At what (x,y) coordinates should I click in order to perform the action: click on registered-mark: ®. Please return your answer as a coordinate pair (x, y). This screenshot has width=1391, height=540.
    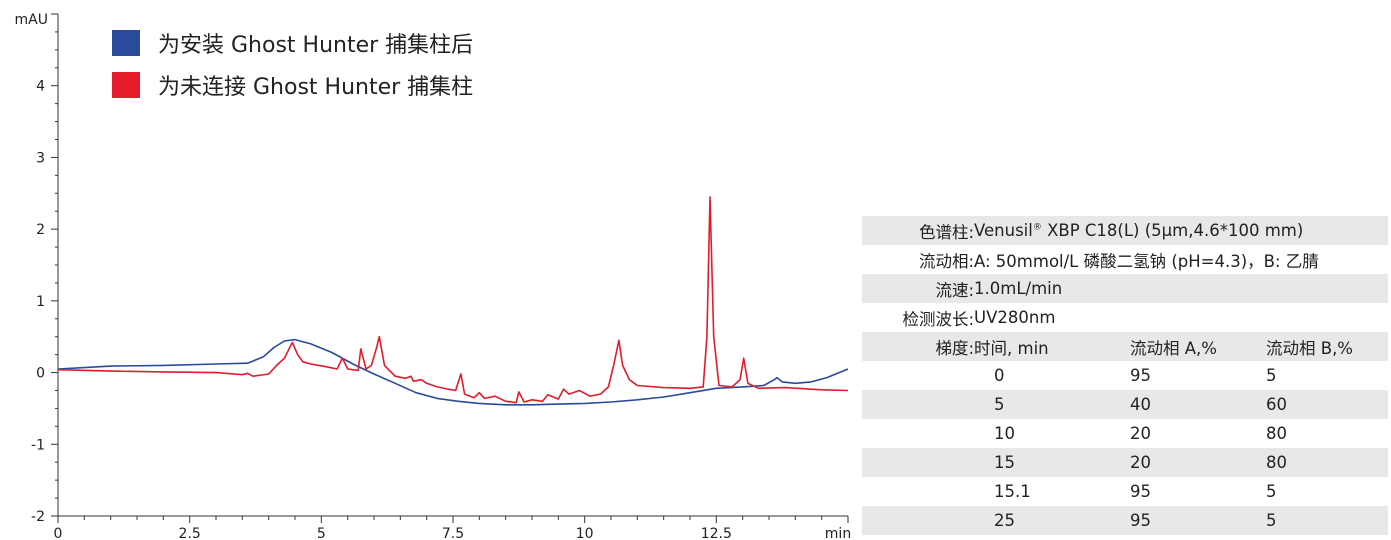
    Looking at the image, I should click on (1037, 228).